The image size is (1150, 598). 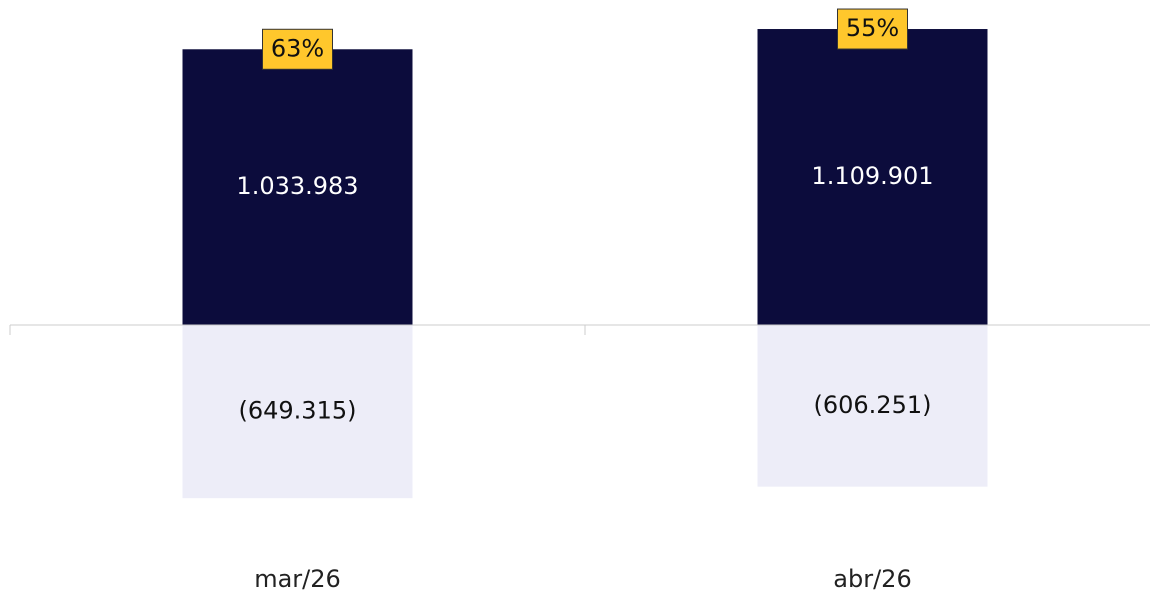 What do you see at coordinates (872, 579) in the screenshot?
I see `x-tick-label: abr/26` at bounding box center [872, 579].